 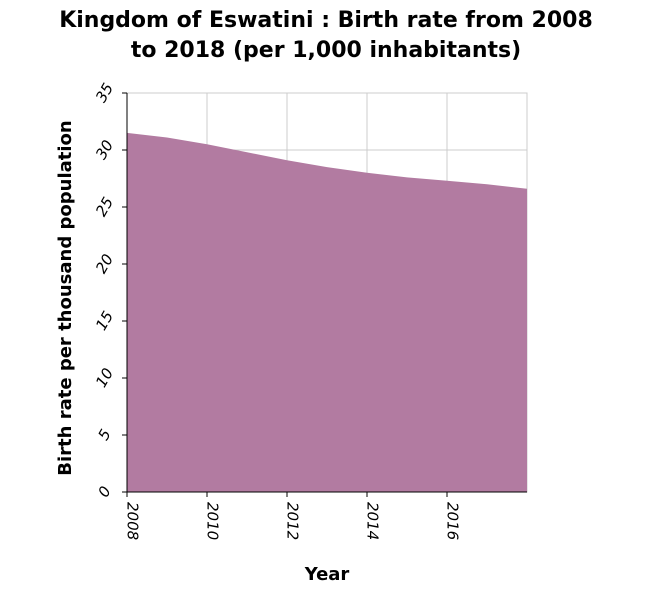 I want to click on y-tick-label: 30, so click(x=104, y=150).